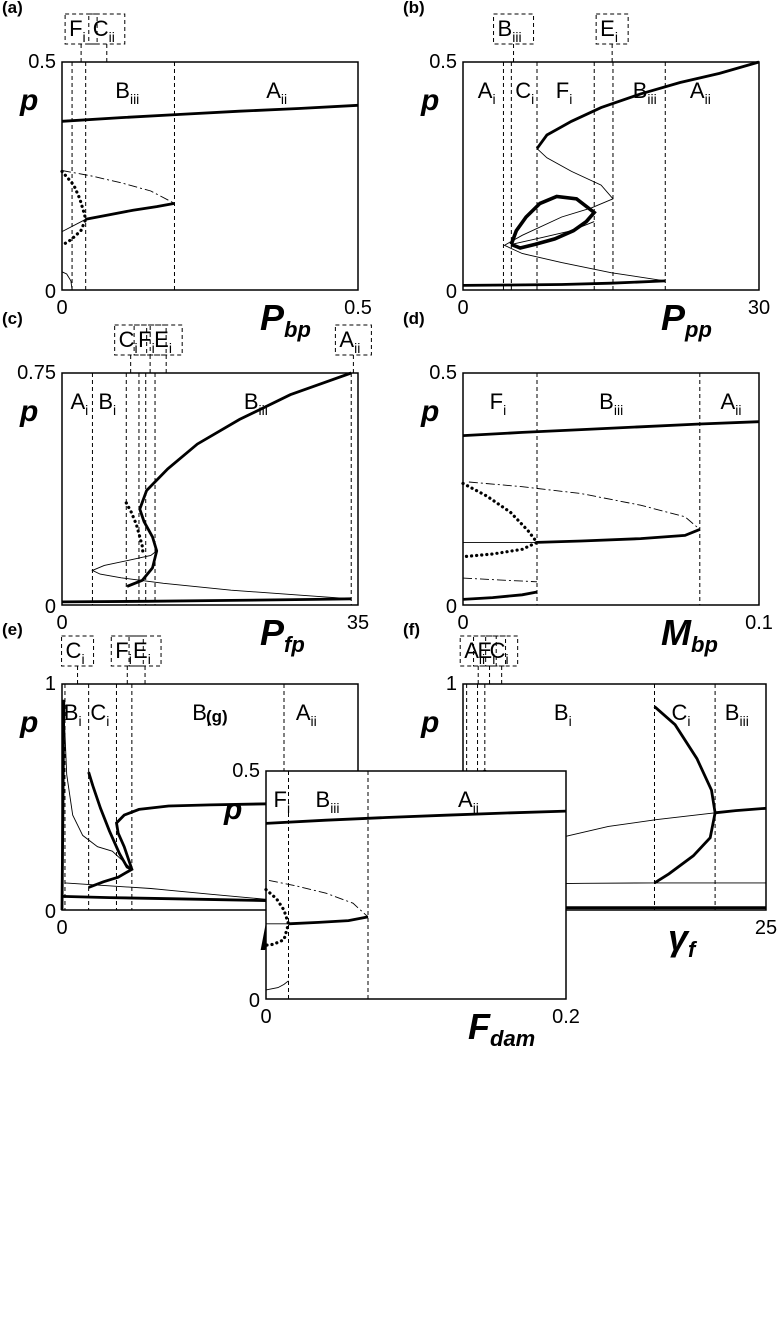 This screenshot has height=1336, width=781. What do you see at coordinates (285, 319) in the screenshot?
I see `x-axis-label: Pbp` at bounding box center [285, 319].